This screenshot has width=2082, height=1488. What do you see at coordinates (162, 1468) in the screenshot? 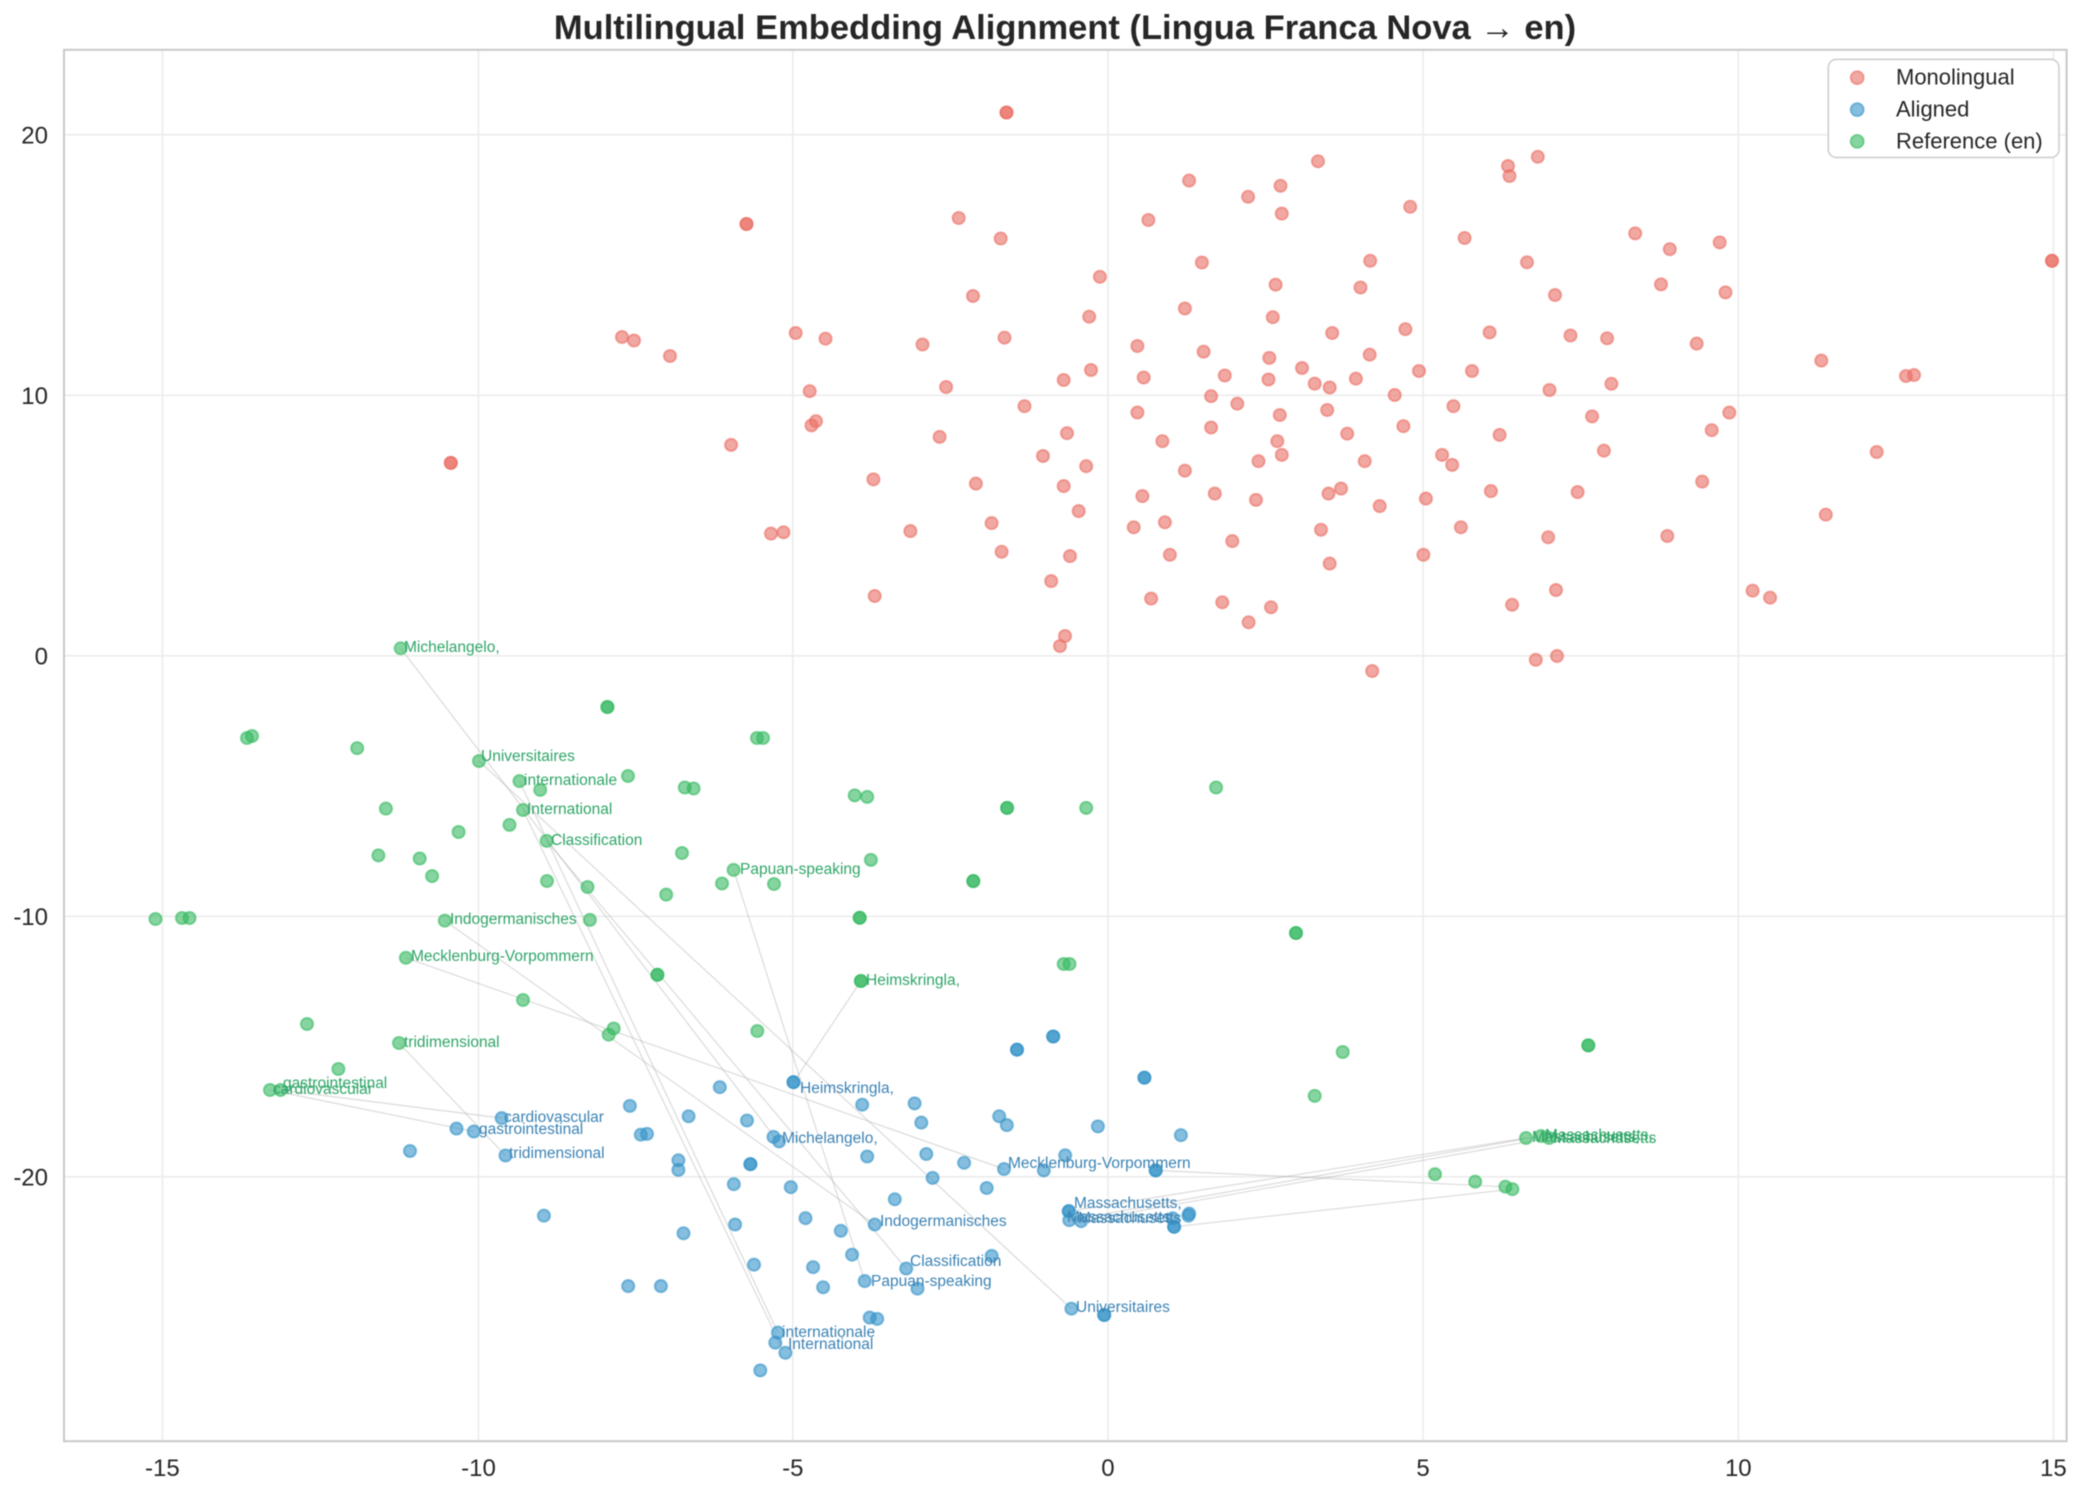
I see `svg-text: -15` at bounding box center [162, 1468].